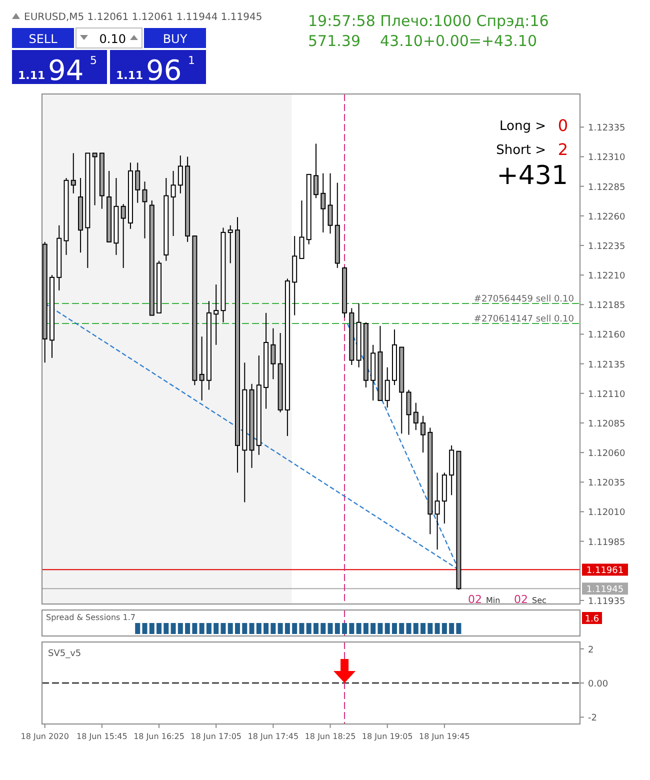 The width and height of the screenshot is (650, 780). I want to click on y-tick-label: 1.12310, so click(607, 158).